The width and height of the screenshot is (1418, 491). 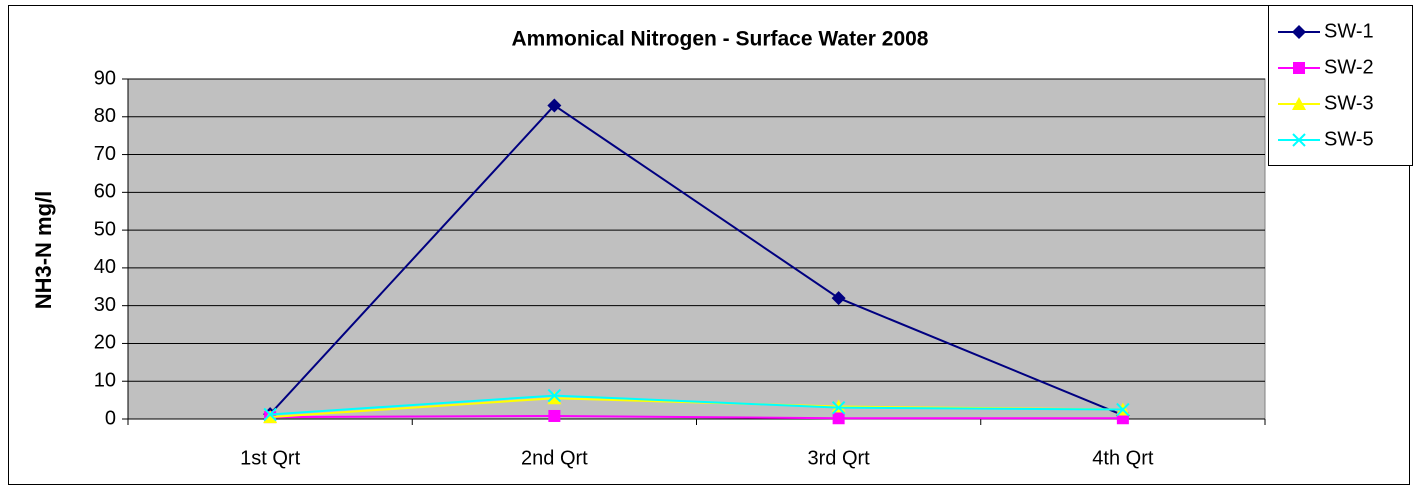 I want to click on legend-label: SW-5, so click(x=1349, y=139).